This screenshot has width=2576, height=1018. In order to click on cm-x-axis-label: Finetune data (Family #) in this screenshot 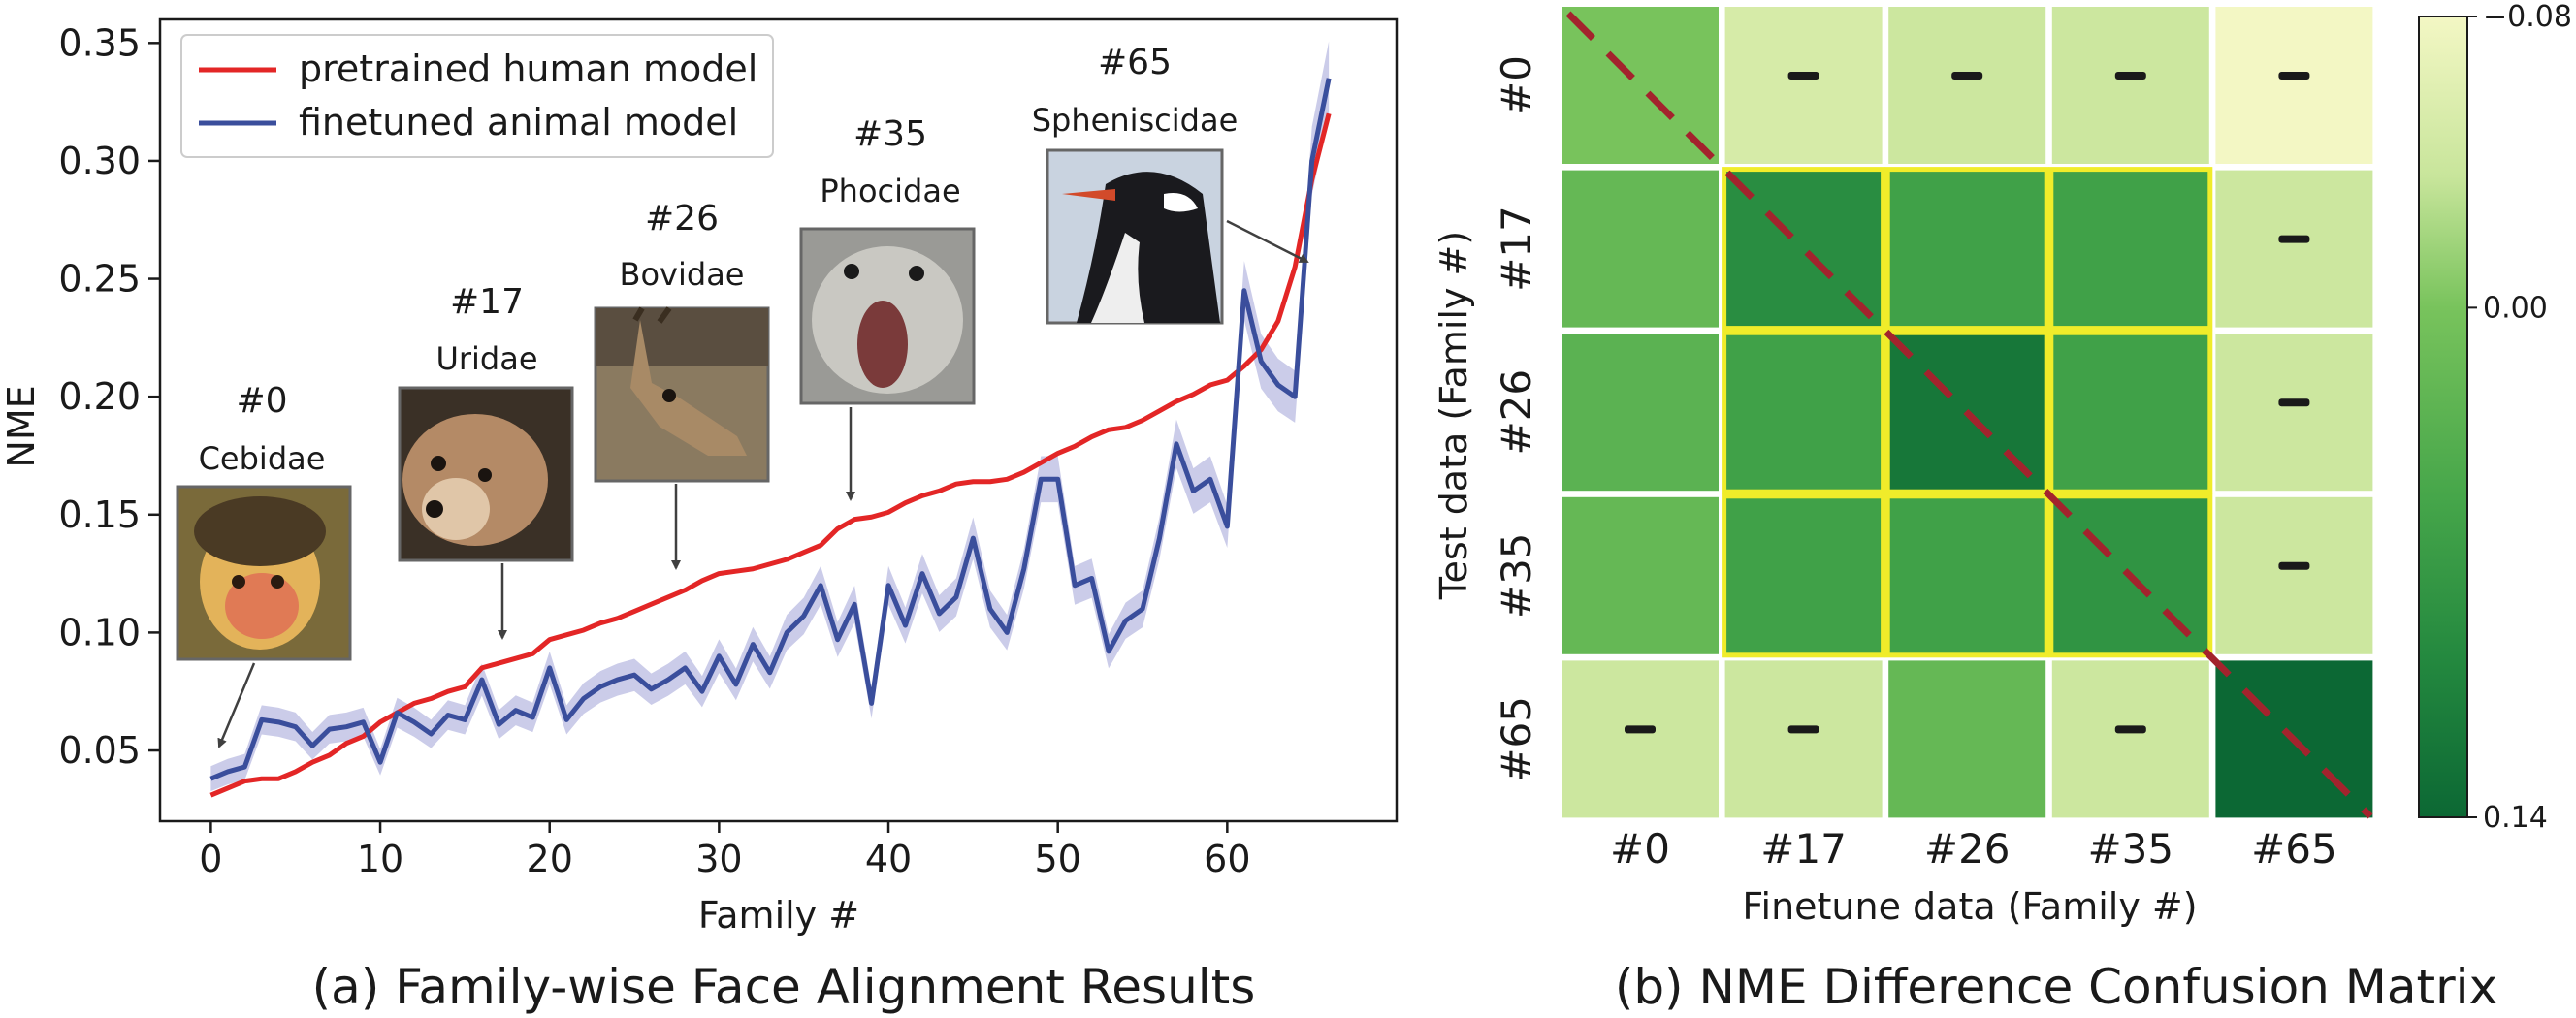, I will do `click(1969, 907)`.